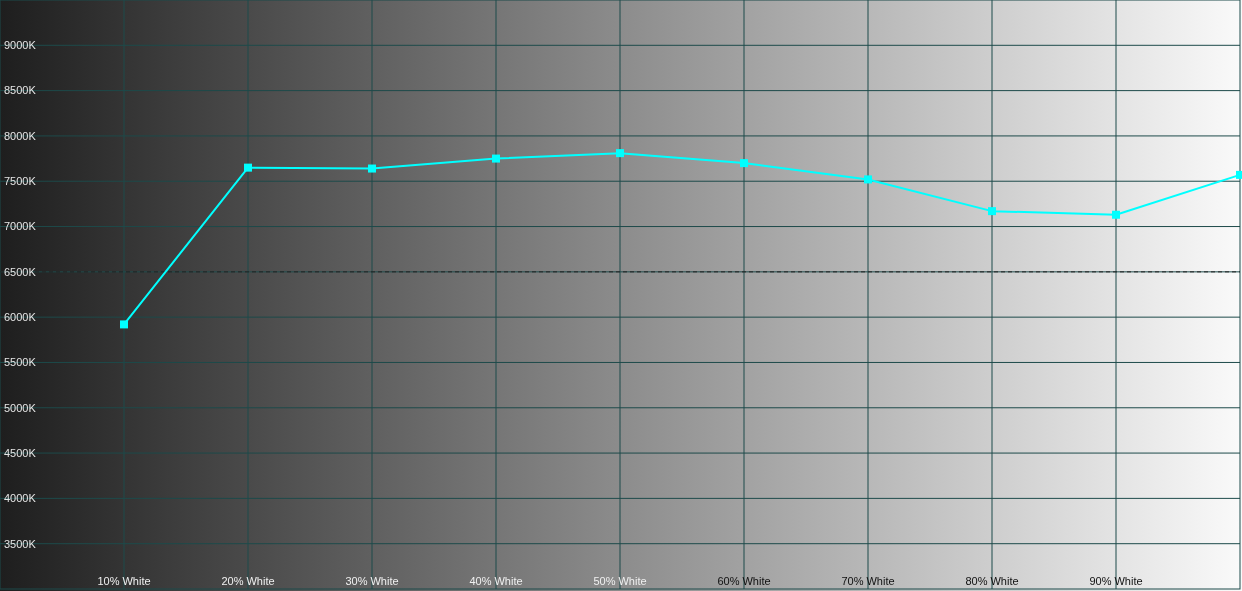 Image resolution: width=1242 pixels, height=591 pixels. I want to click on x-tick-label: 20% White, so click(248, 581).